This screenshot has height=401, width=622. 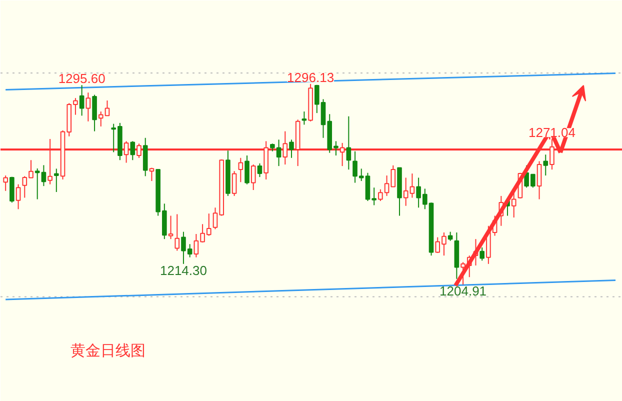 I want to click on text: 1271.04, so click(x=552, y=132).